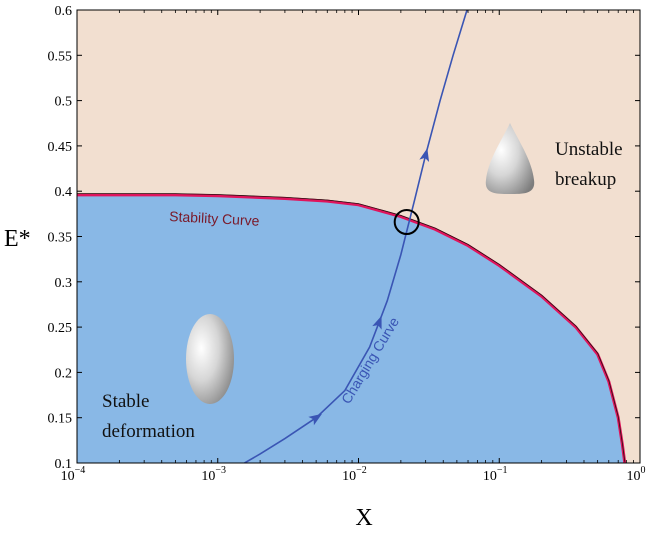 This screenshot has width=668, height=537. Describe the element at coordinates (60, 238) in the screenshot. I see `y-tick-label: 0.35` at that location.